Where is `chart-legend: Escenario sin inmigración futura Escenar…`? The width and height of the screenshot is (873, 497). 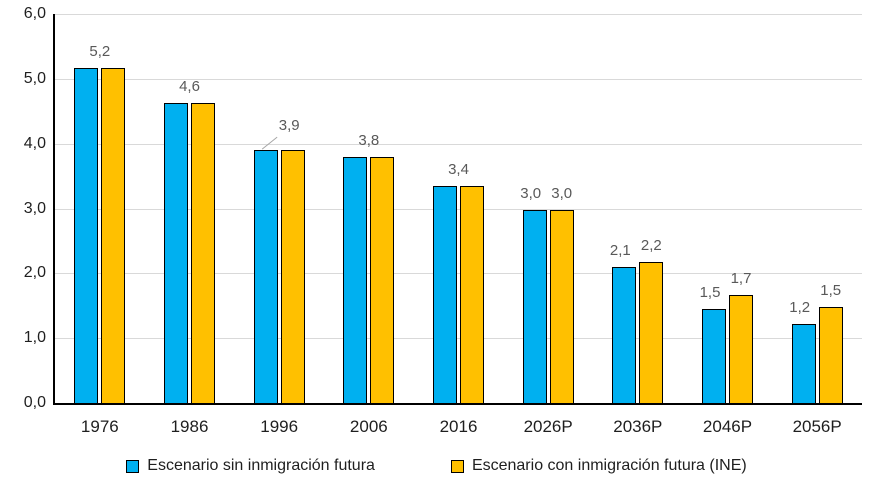
chart-legend: Escenario sin inmigración futura Escenar… is located at coordinates (436, 466).